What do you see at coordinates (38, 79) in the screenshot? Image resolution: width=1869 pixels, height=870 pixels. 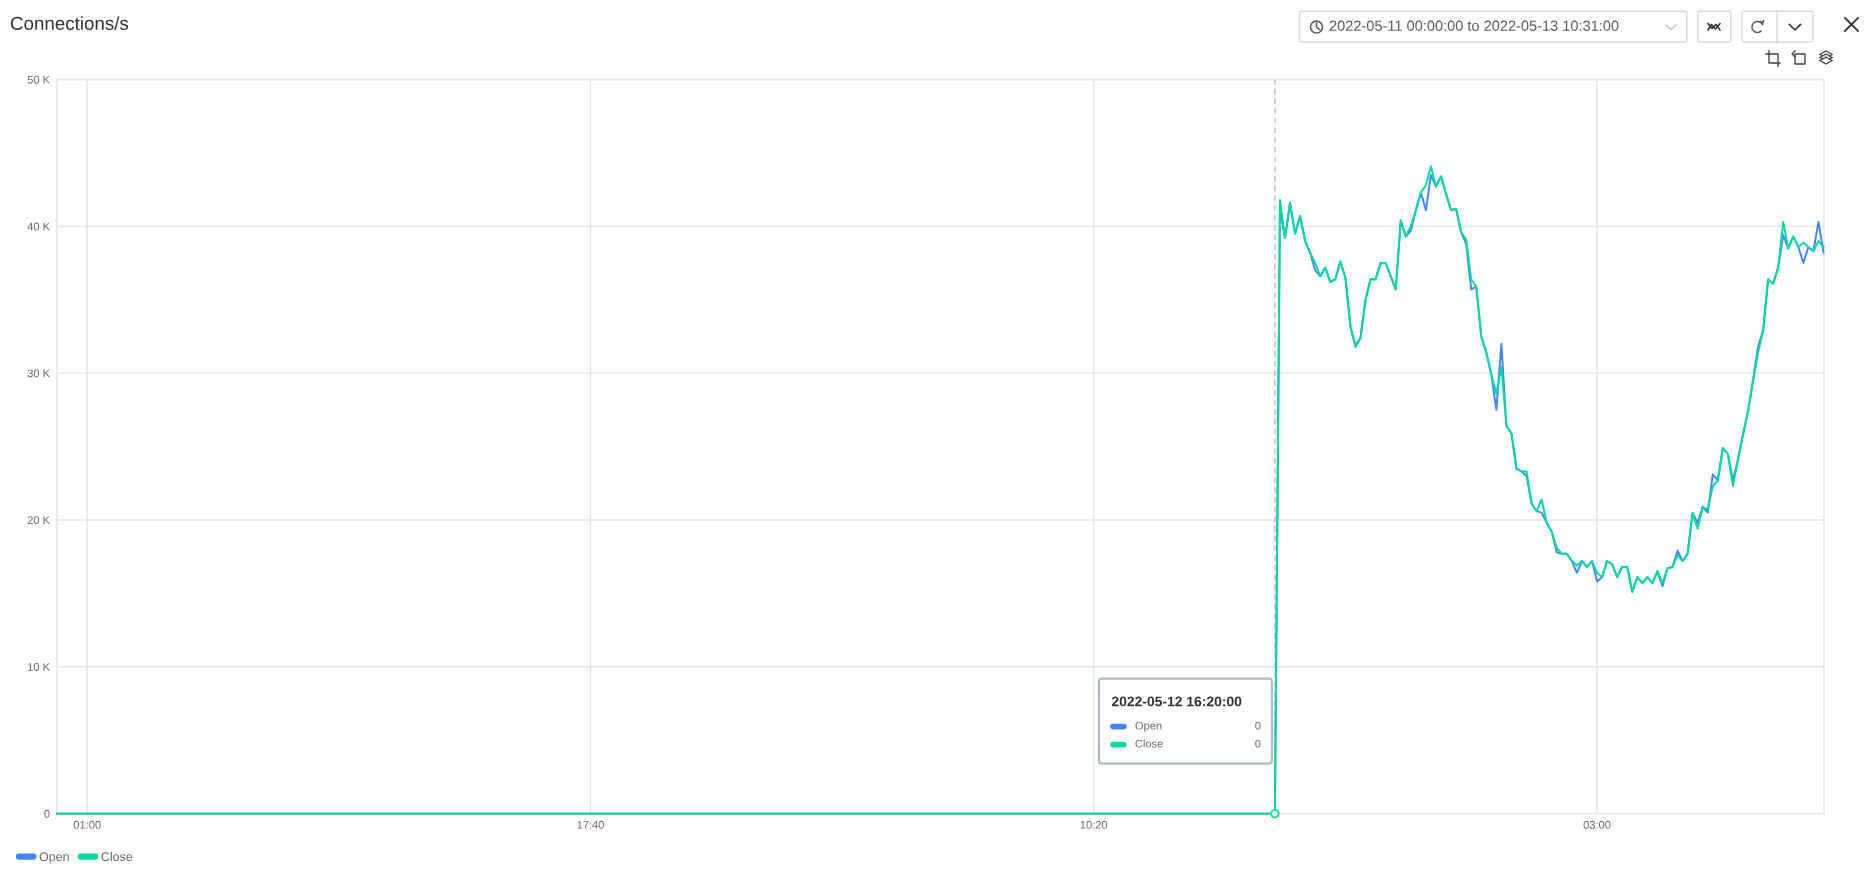 I see `y-tick-label: 50 K` at bounding box center [38, 79].